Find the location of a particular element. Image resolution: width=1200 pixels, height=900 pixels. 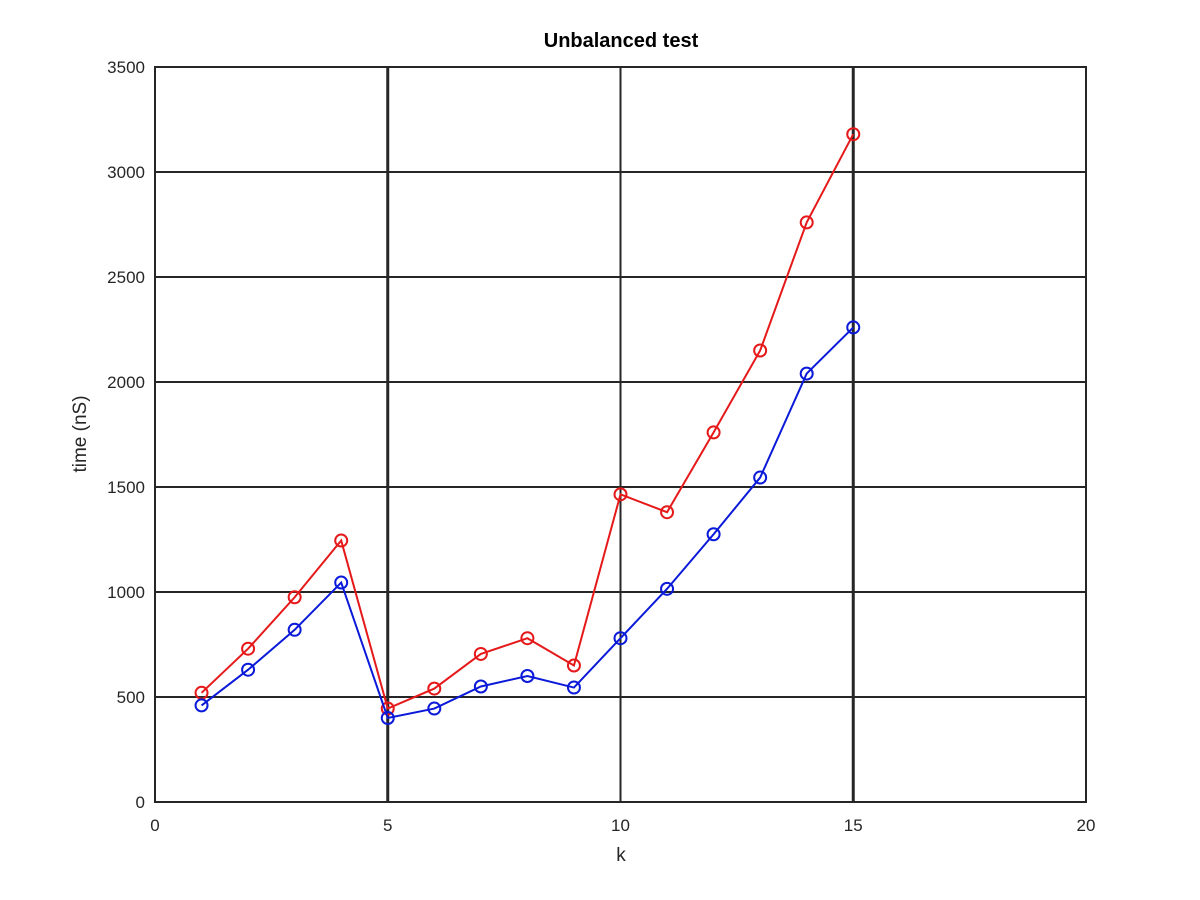

x-tick-label: 15 is located at coordinates (853, 825).